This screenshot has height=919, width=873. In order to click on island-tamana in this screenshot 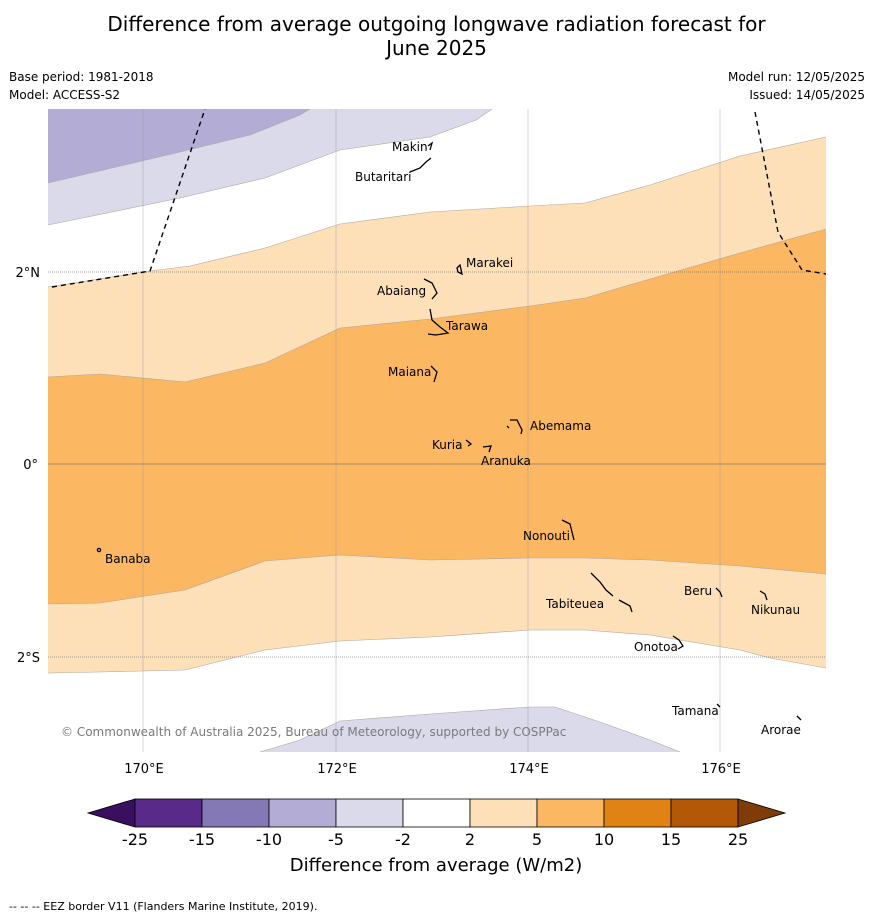, I will do `click(718, 705)`.